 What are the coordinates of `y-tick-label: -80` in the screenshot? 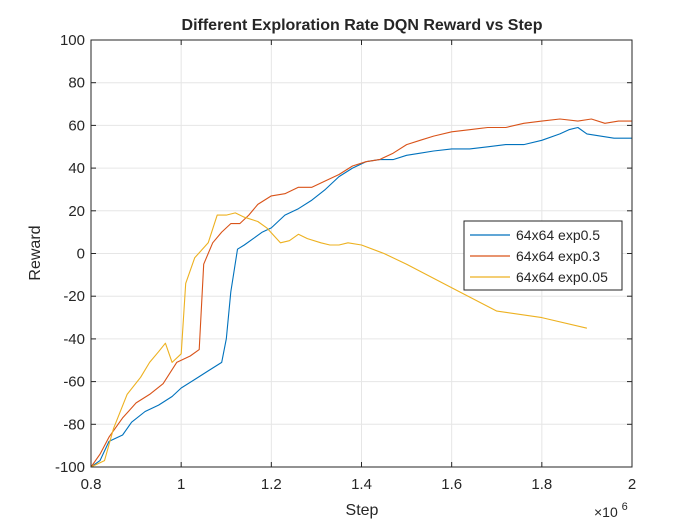 It's located at (74, 424).